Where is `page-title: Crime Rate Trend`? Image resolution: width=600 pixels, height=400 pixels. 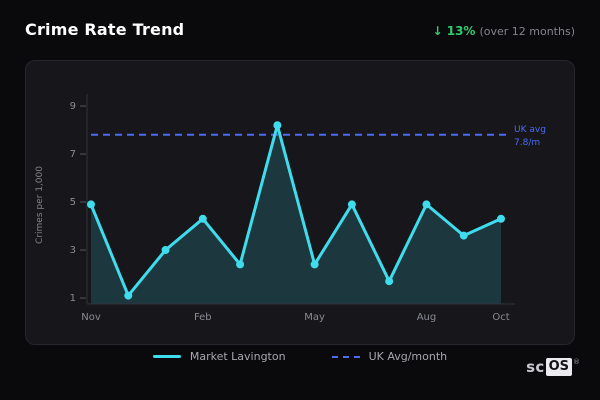 page-title: Crime Rate Trend is located at coordinates (105, 29).